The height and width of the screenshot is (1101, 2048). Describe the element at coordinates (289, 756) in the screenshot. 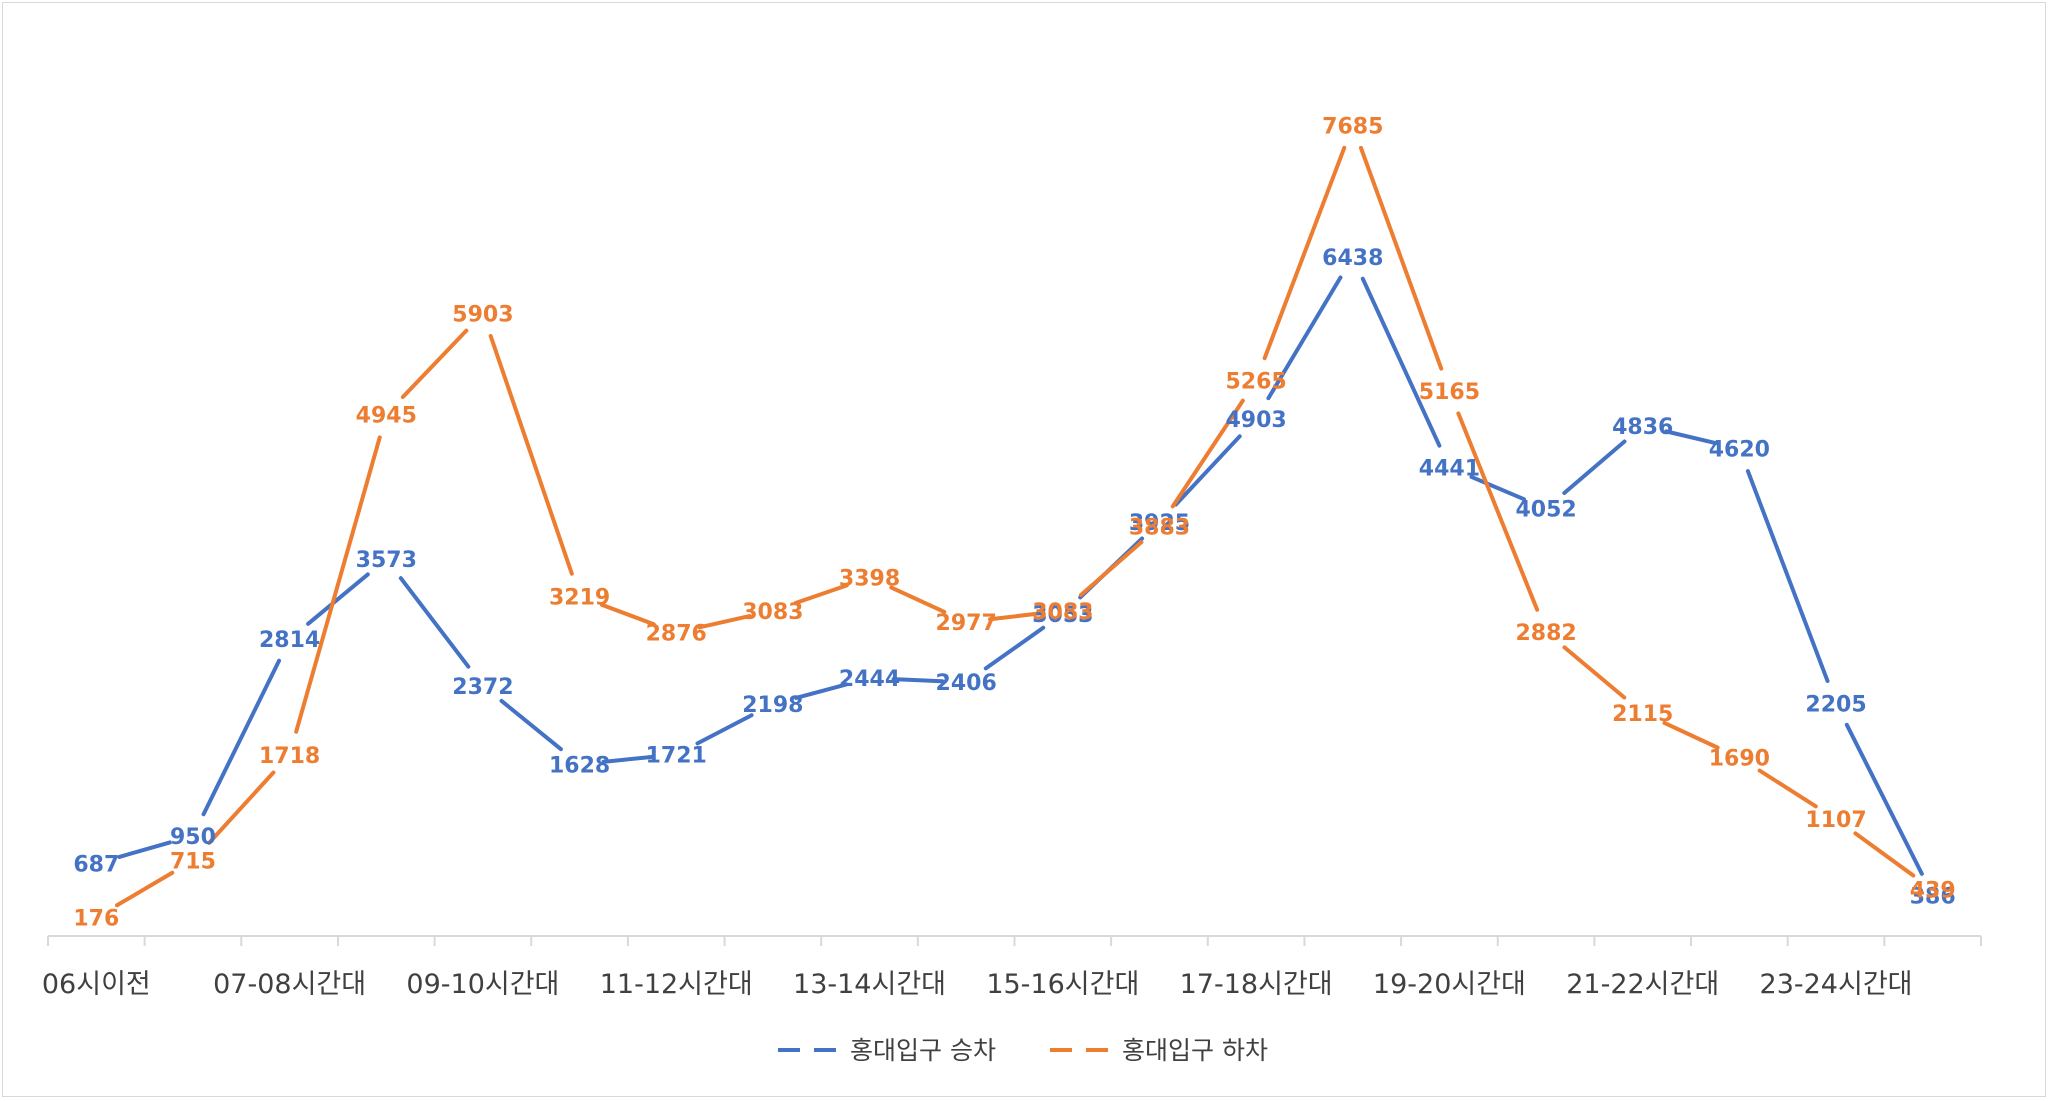

I see `data-label: 1718` at that location.